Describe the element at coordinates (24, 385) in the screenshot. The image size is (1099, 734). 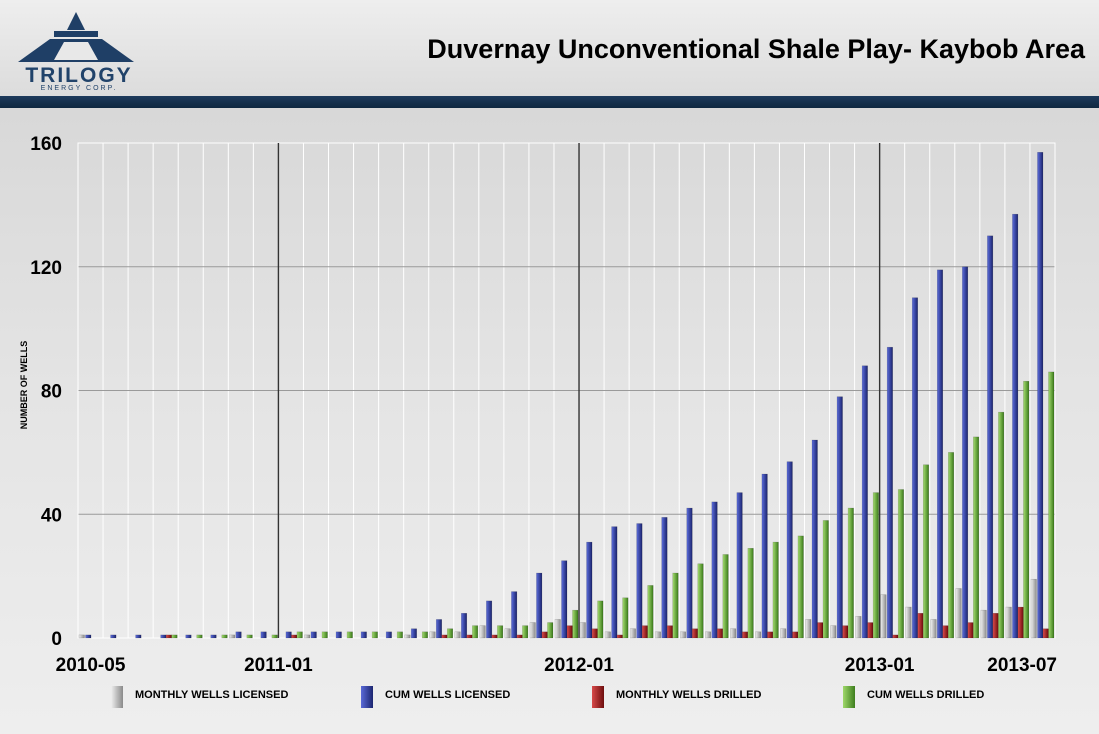
I see `y-axis-title: NUMBER OF WELLS` at that location.